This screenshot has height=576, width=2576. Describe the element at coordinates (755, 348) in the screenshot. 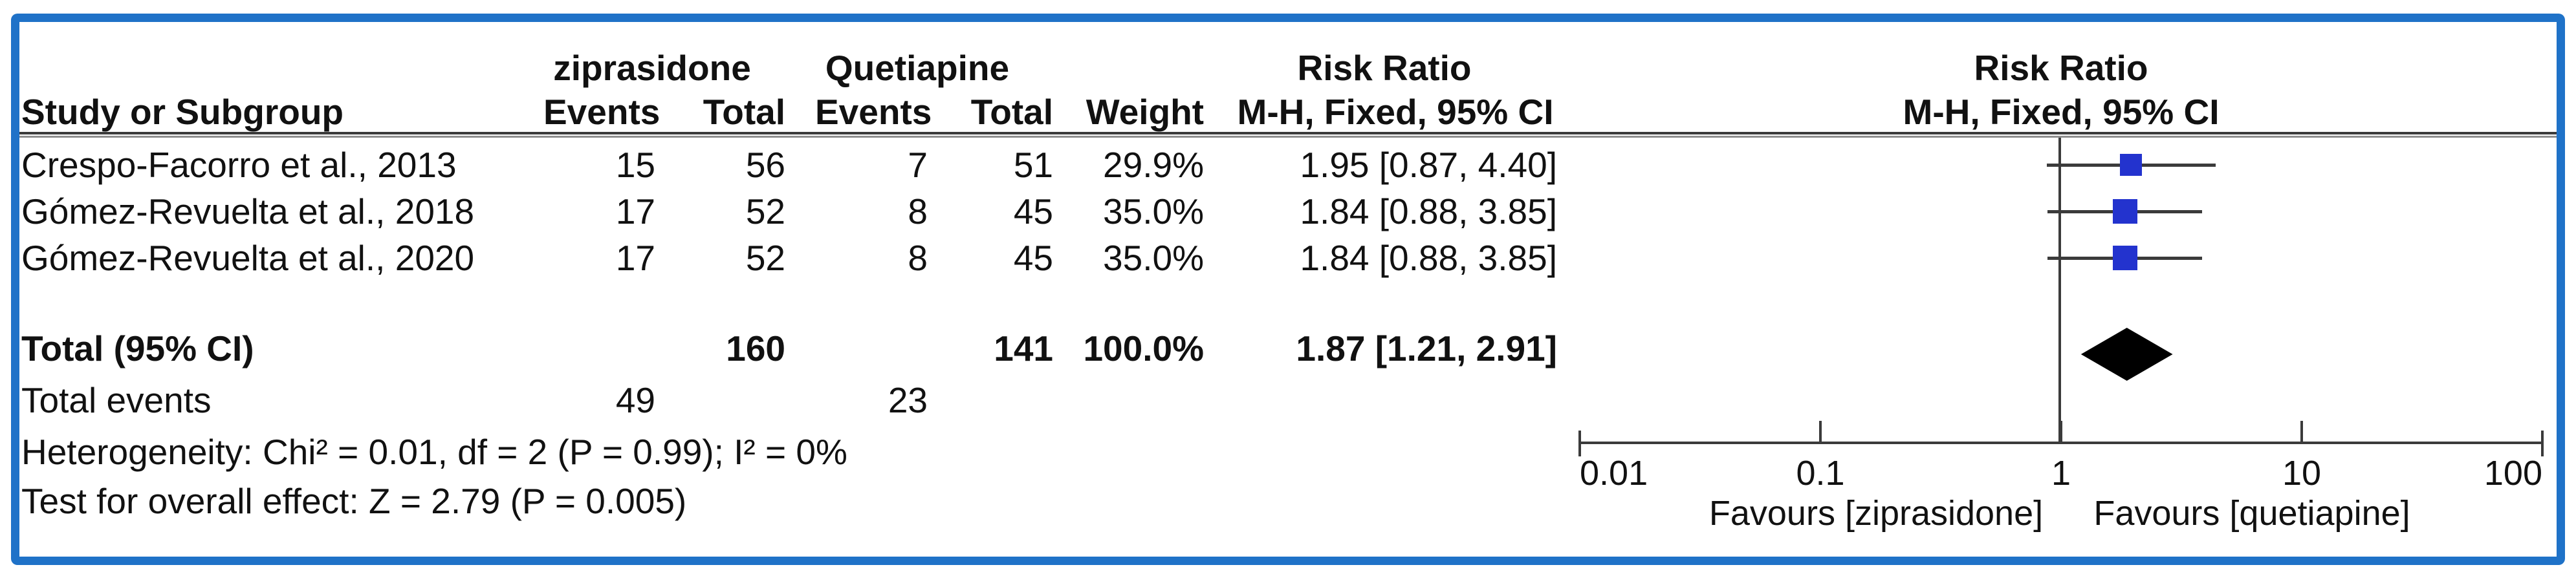

I see `total-n-ziprasidone: 160` at that location.